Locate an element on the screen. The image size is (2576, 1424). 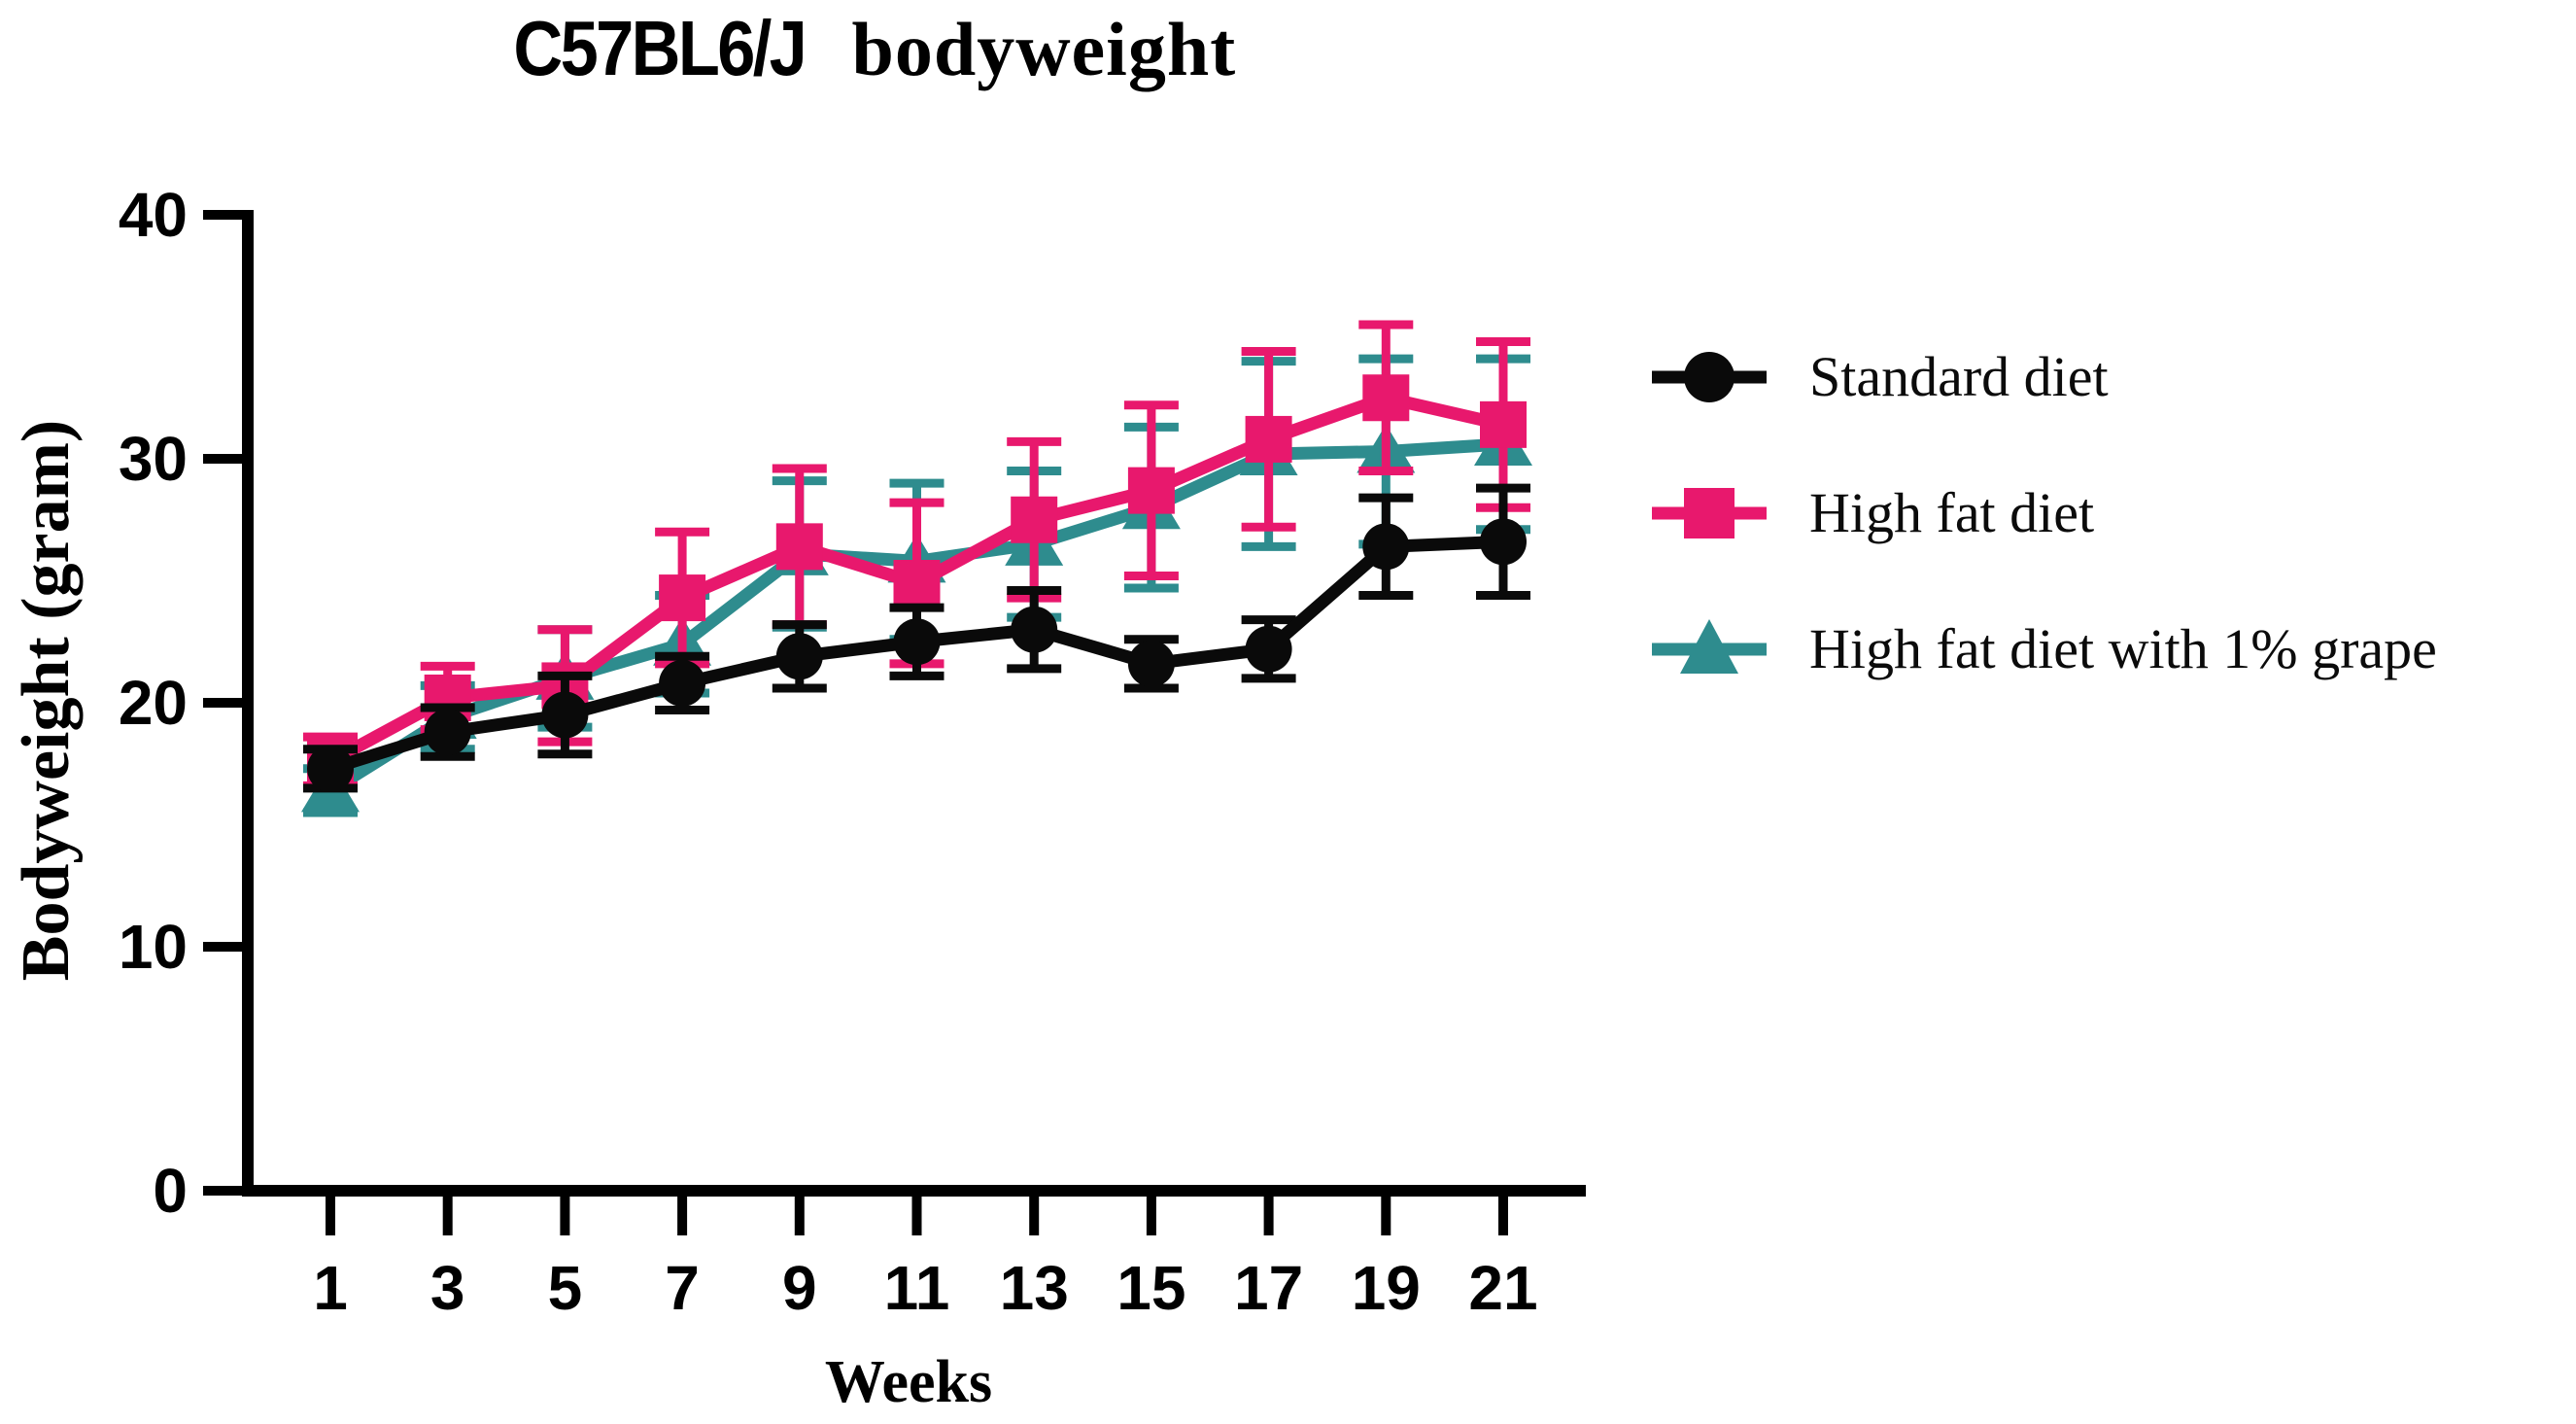
x-tick-label: 1 is located at coordinates (330, 1288).